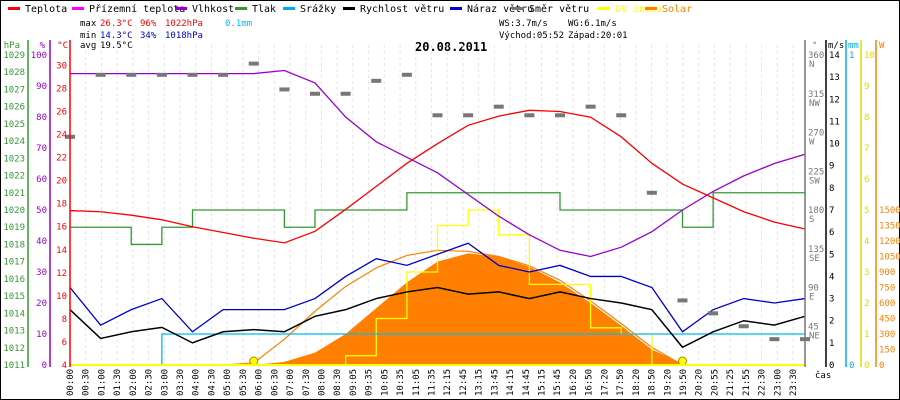  What do you see at coordinates (14, 56) in the screenshot?
I see `pressure-tick: 1029` at bounding box center [14, 56].